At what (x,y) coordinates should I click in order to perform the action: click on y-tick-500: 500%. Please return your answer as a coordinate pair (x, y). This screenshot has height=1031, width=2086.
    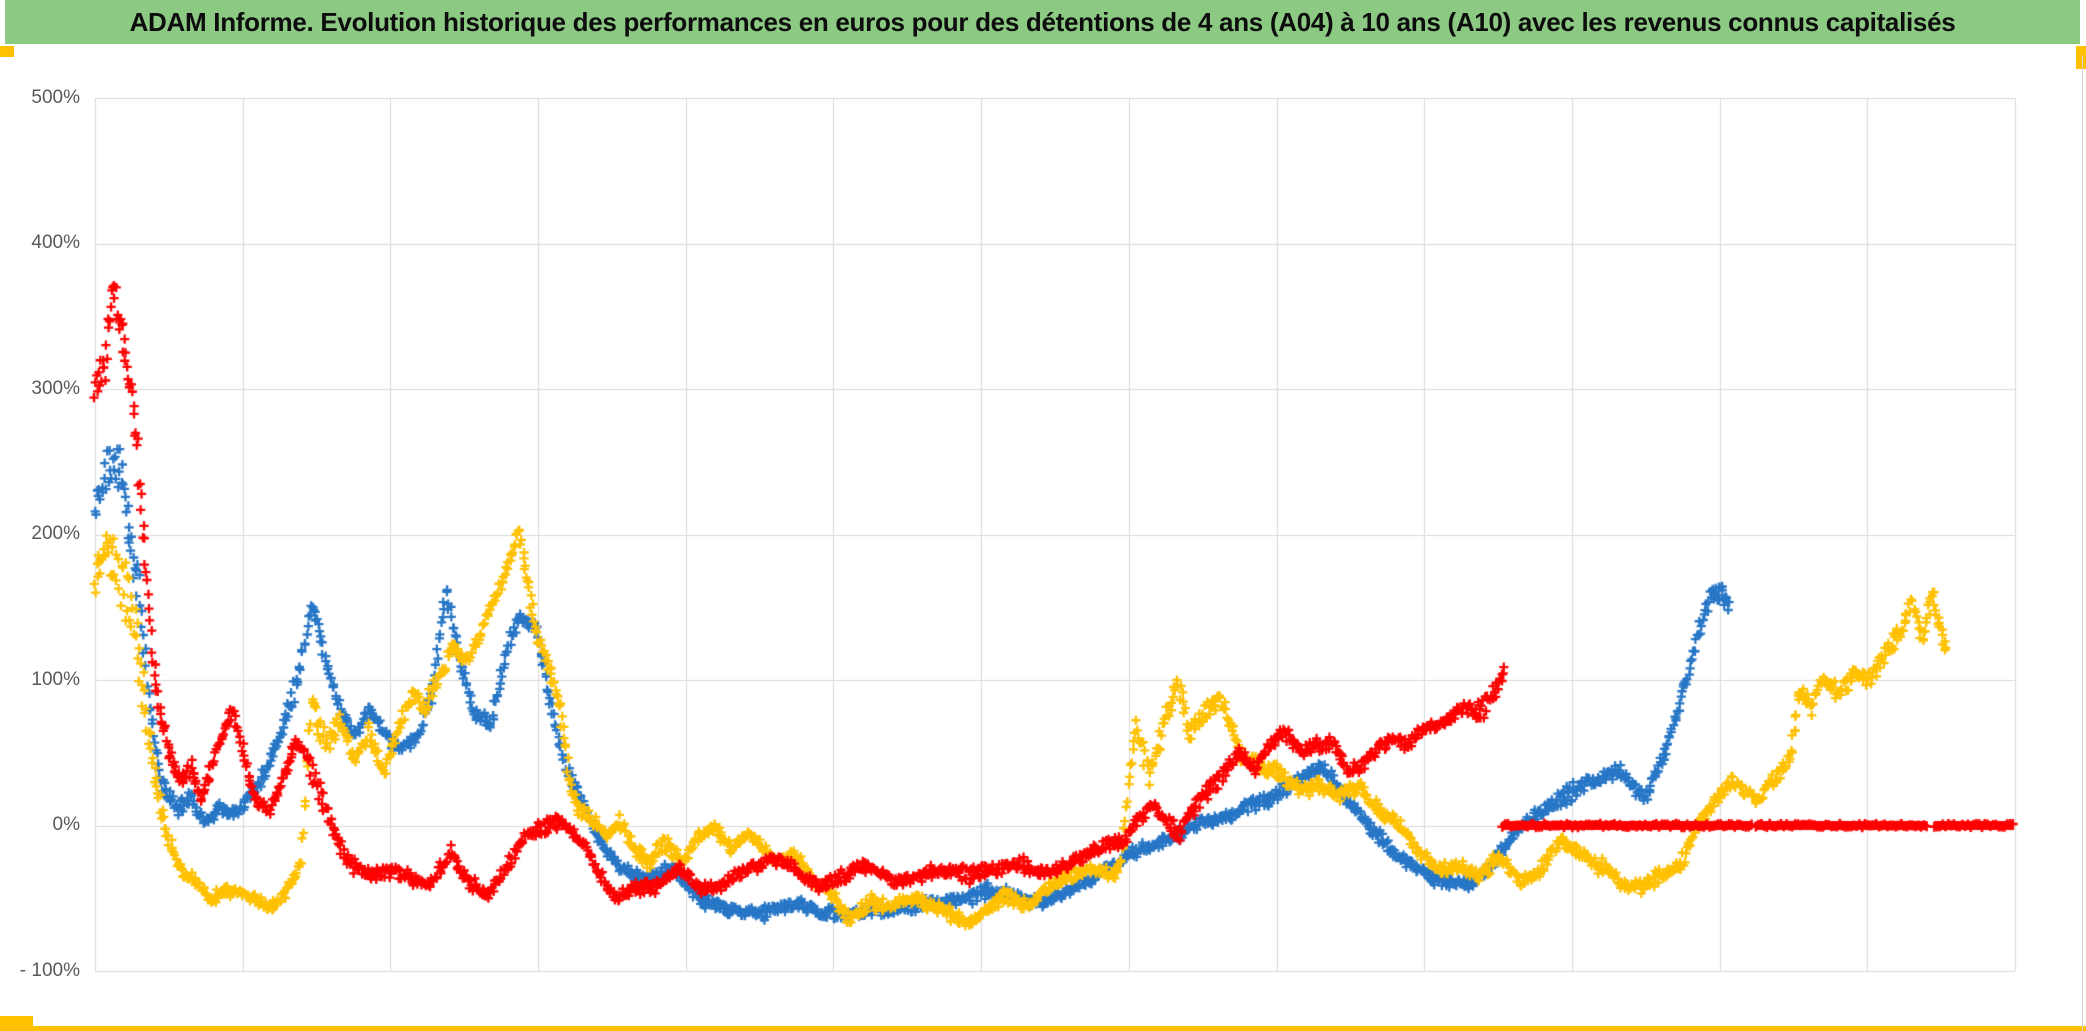
    Looking at the image, I should click on (55, 97).